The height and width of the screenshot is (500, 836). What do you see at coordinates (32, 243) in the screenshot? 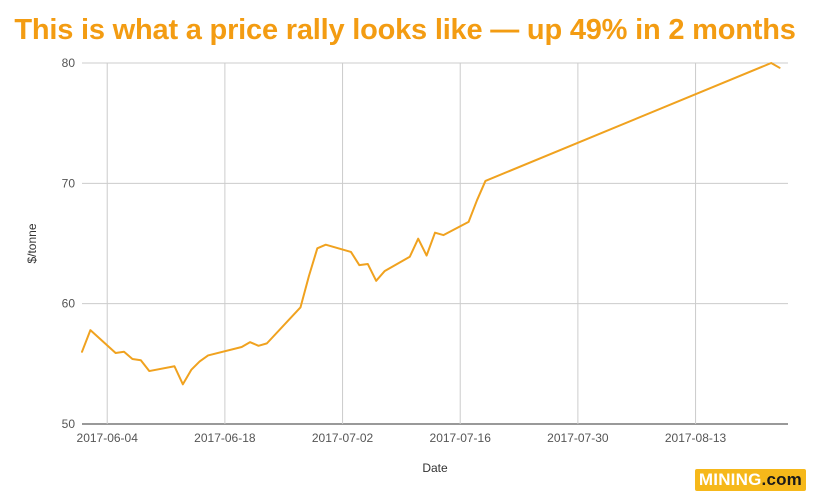
I see `y-axis-label: $/tonne` at bounding box center [32, 243].